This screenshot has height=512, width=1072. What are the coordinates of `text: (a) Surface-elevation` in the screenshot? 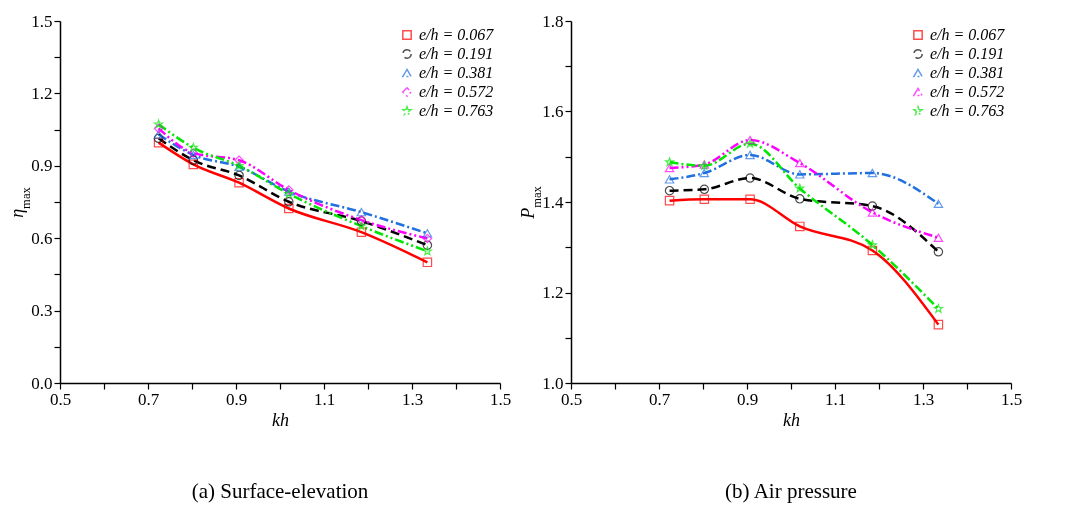 It's located at (280, 491).